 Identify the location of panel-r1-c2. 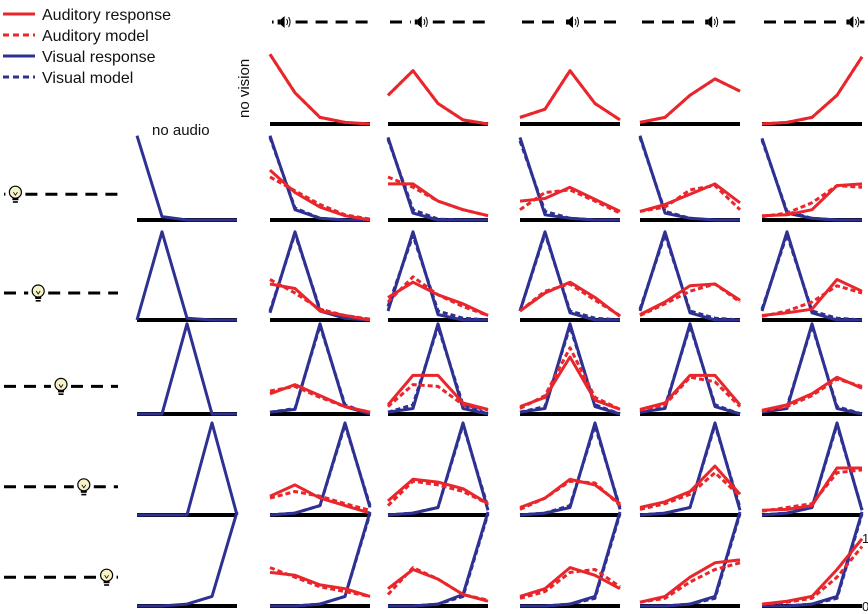
(437, 179).